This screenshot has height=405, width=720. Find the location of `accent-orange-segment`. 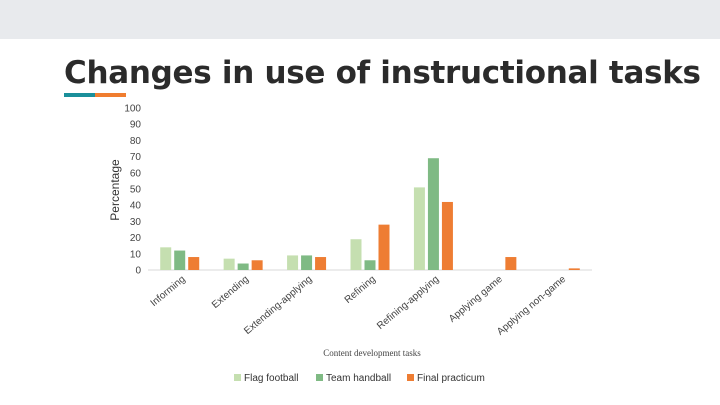

accent-orange-segment is located at coordinates (110, 95).